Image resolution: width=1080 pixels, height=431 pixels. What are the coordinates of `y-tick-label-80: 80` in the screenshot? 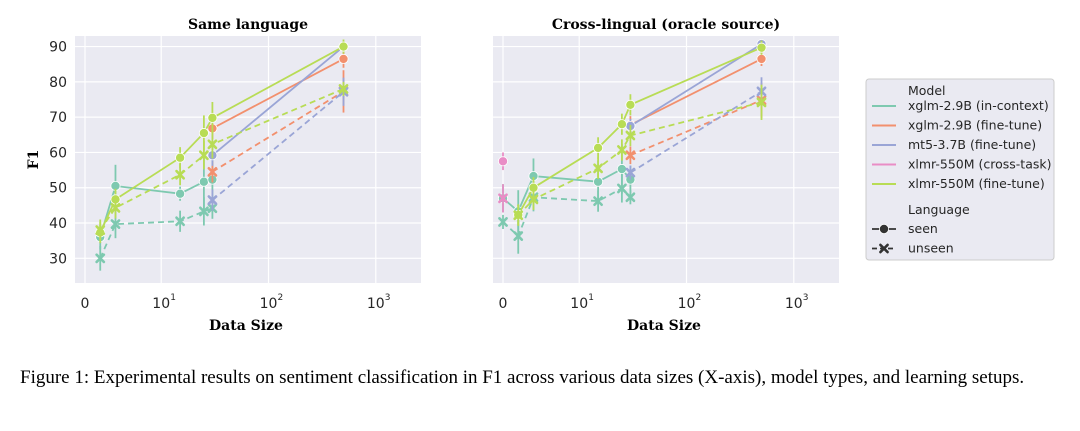 It's located at (58, 83).